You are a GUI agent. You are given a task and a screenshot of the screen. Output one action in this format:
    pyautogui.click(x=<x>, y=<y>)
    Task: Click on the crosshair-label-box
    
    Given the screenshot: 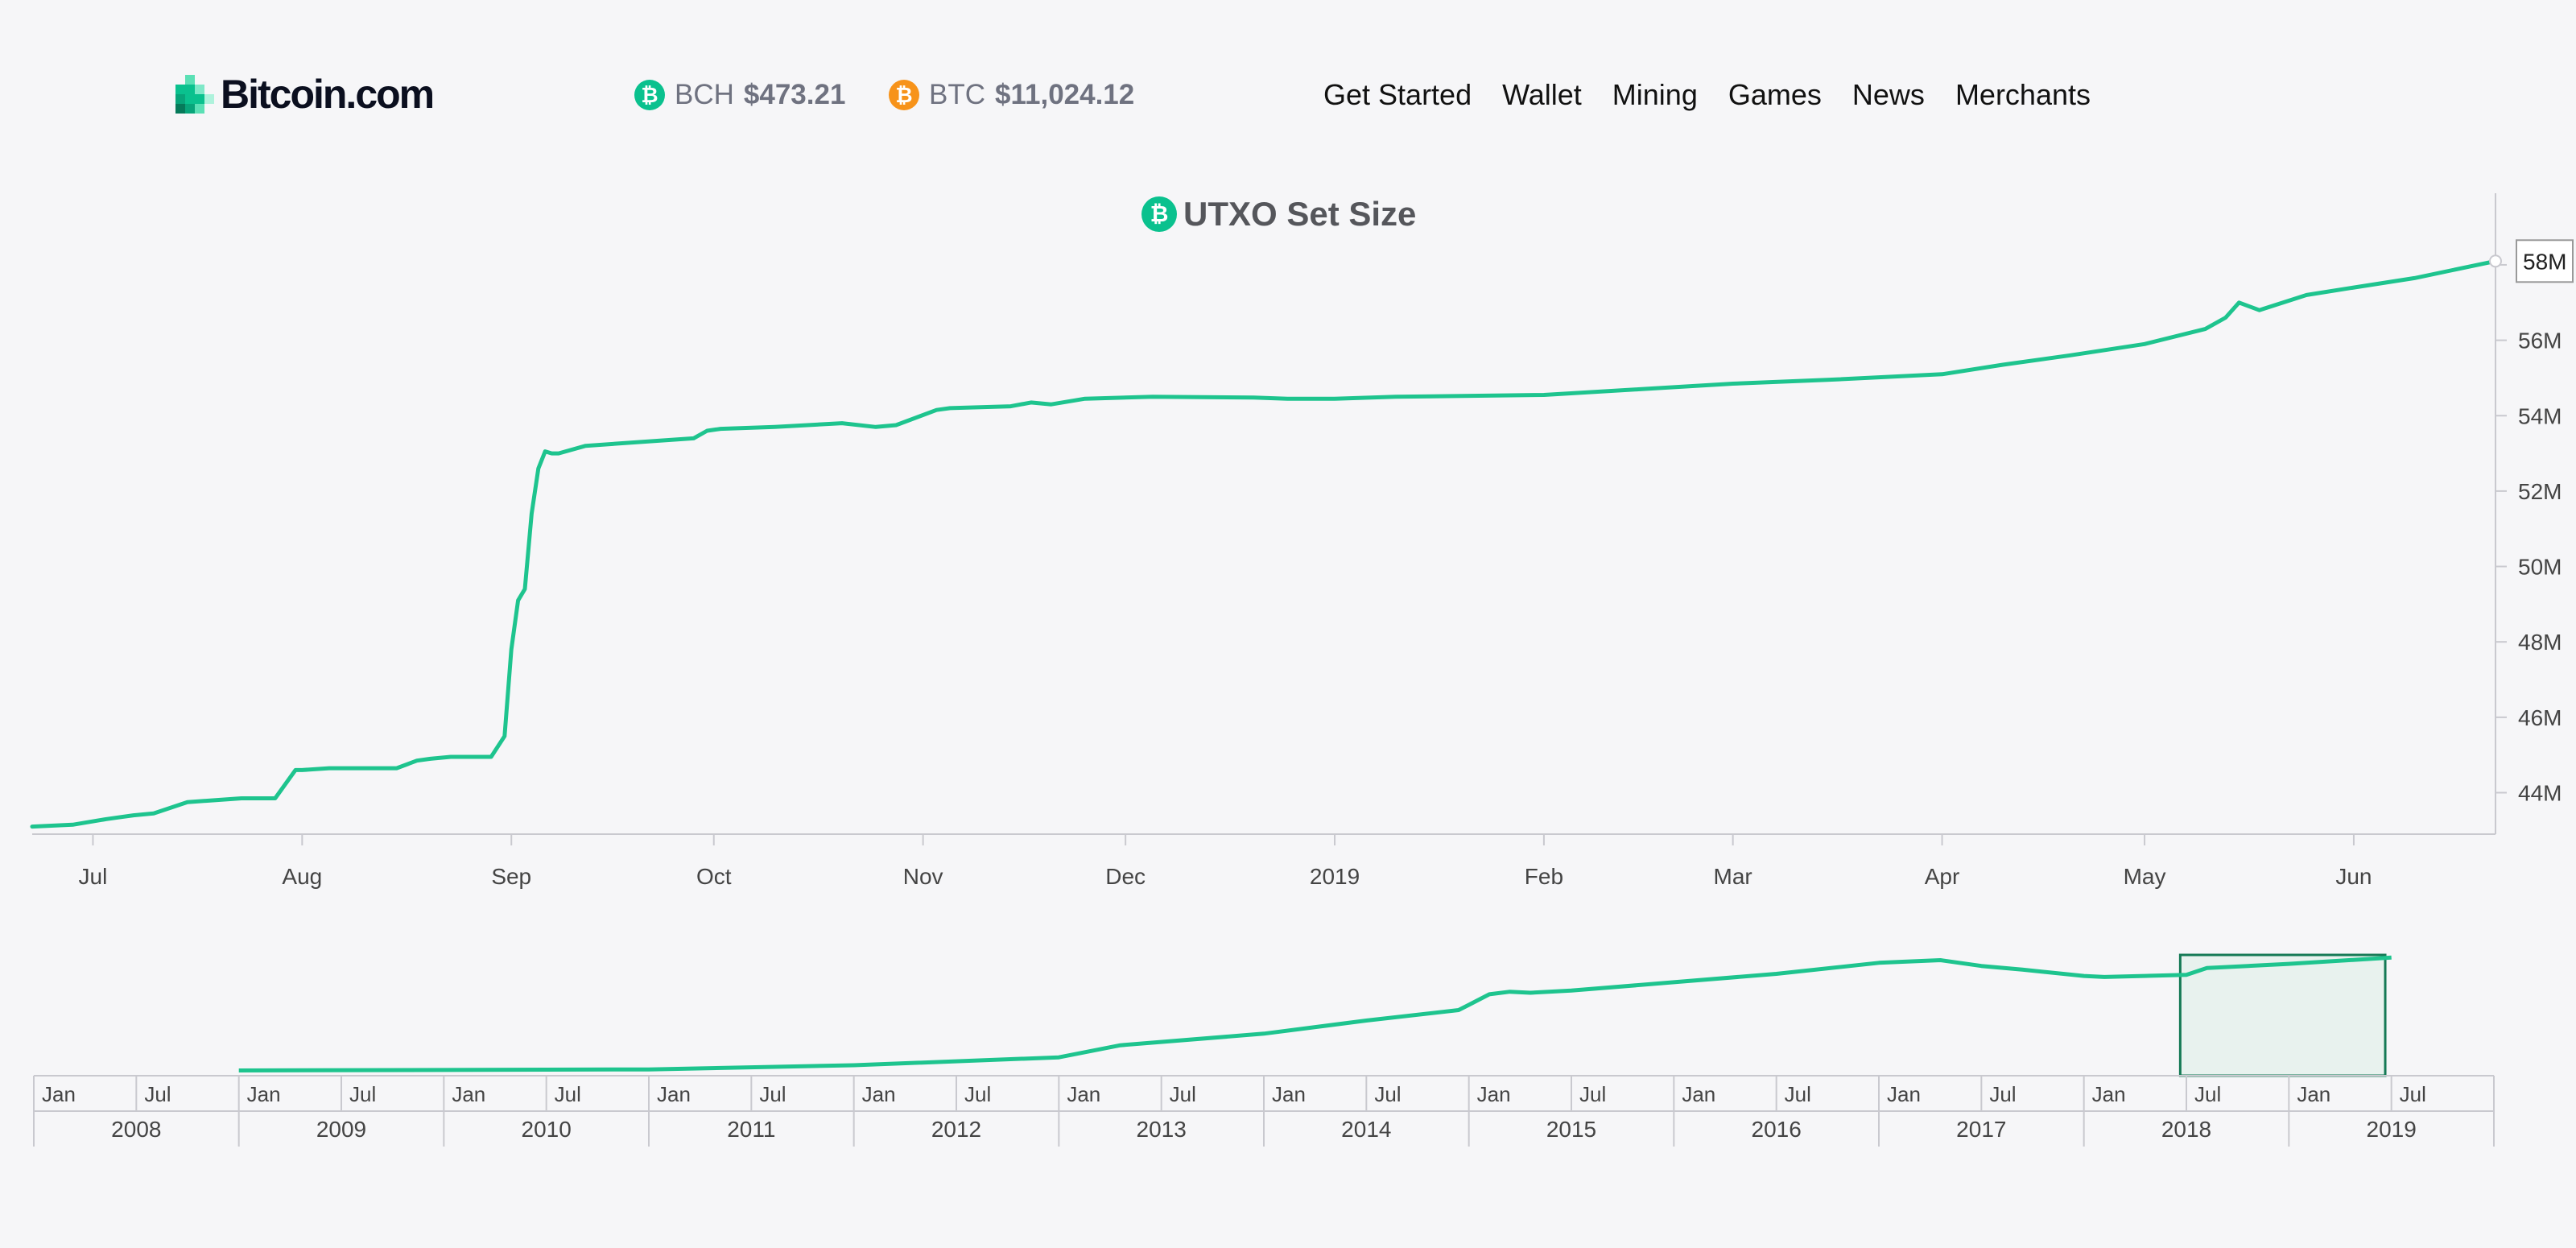 What is the action you would take?
    pyautogui.click(x=2545, y=261)
    